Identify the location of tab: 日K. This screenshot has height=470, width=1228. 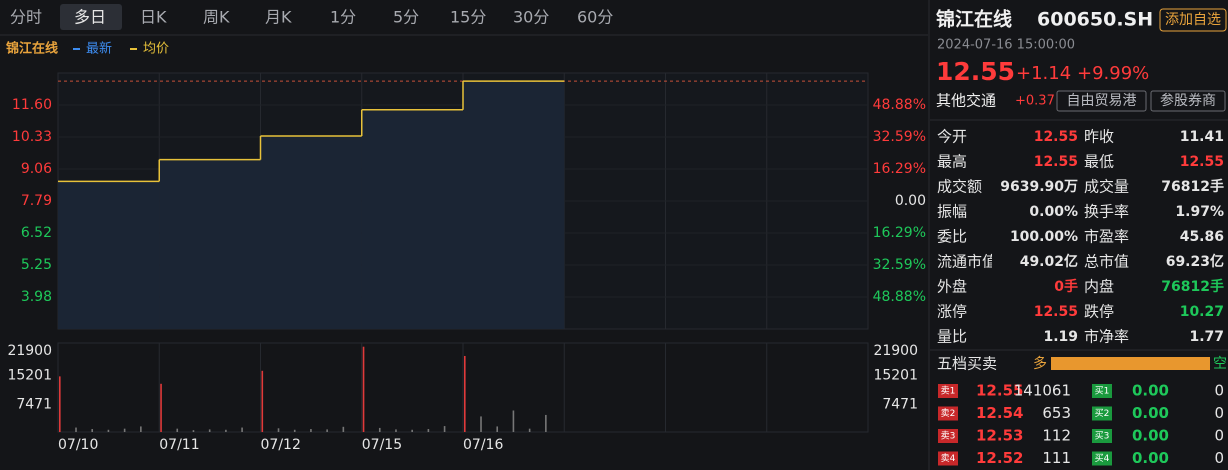
(153, 17).